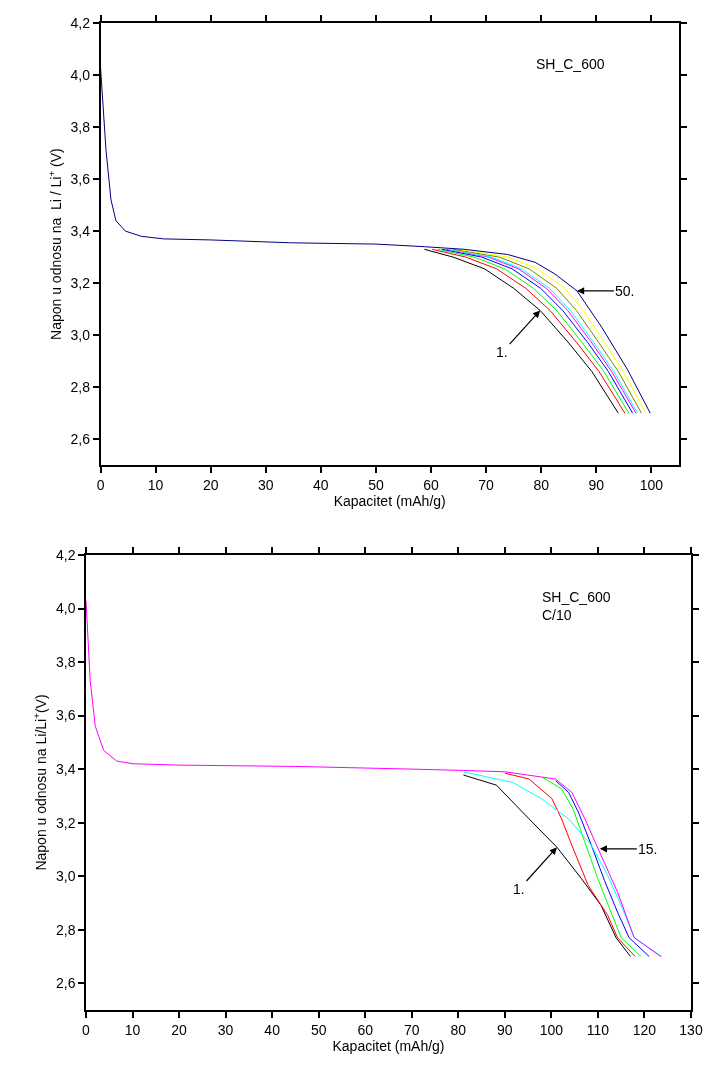  I want to click on x-tick-label: 120, so click(644, 1029).